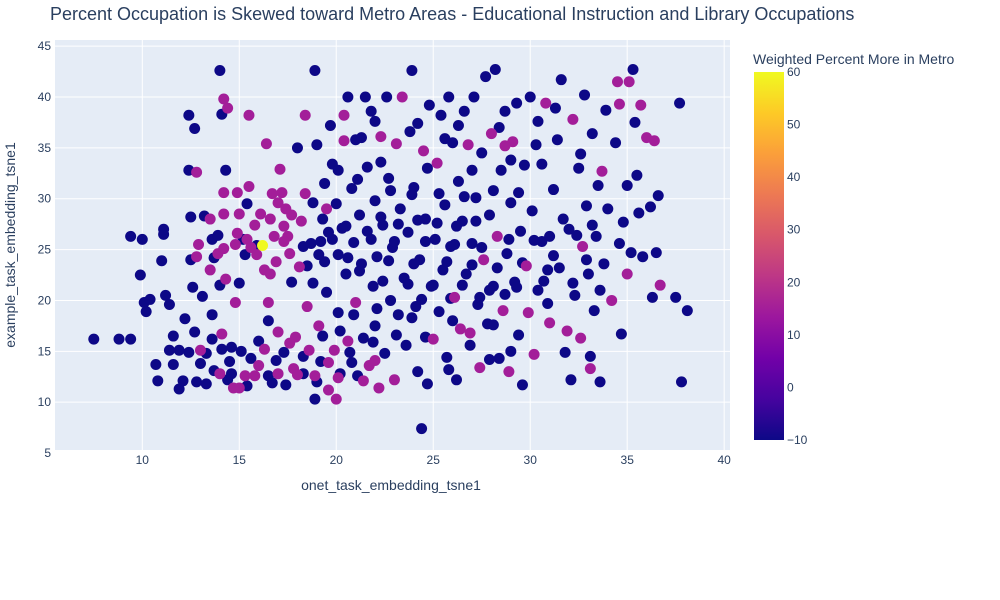  What do you see at coordinates (45, 300) in the screenshot?
I see `y-tick-label: 20` at bounding box center [45, 300].